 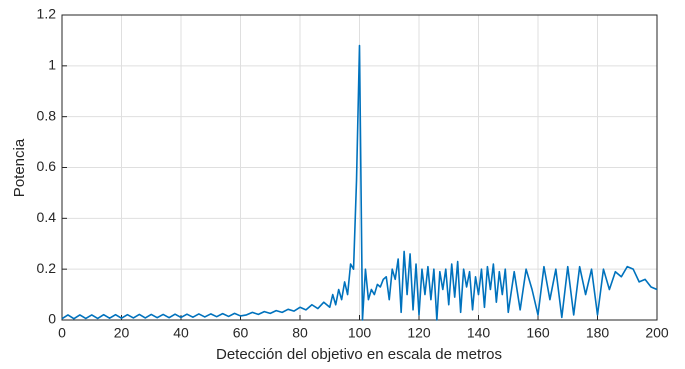 What do you see at coordinates (47, 14) in the screenshot?
I see `y-tick-label: 1.2` at bounding box center [47, 14].